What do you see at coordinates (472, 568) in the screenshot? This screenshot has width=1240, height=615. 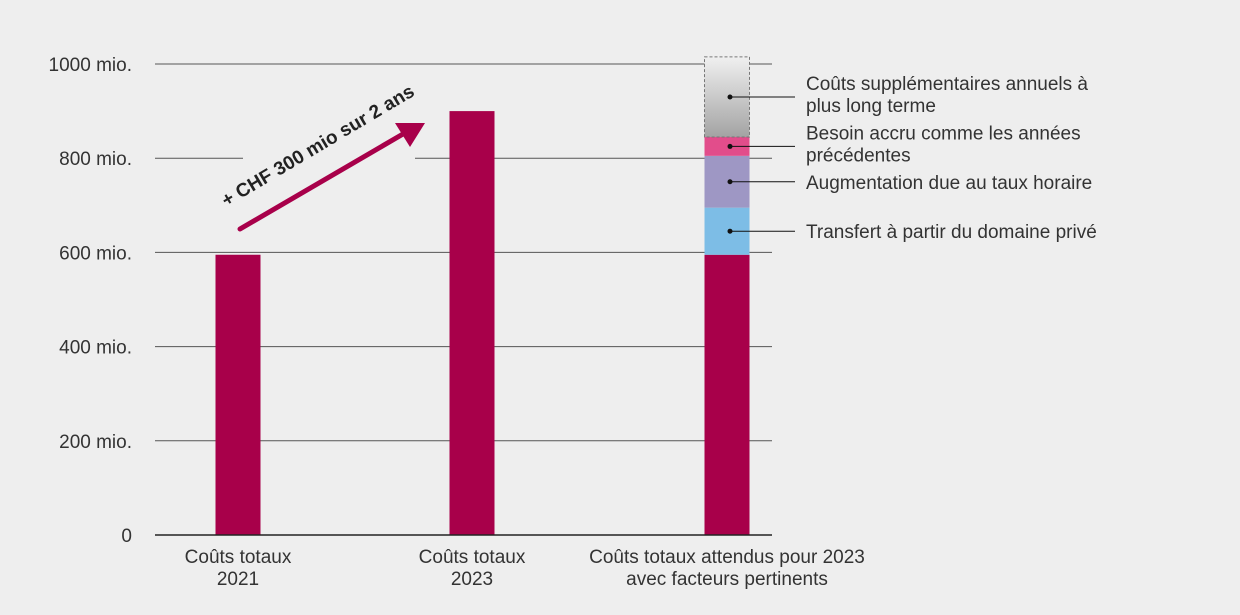 I see `x-category-label: Coûts totaux 2023` at bounding box center [472, 568].